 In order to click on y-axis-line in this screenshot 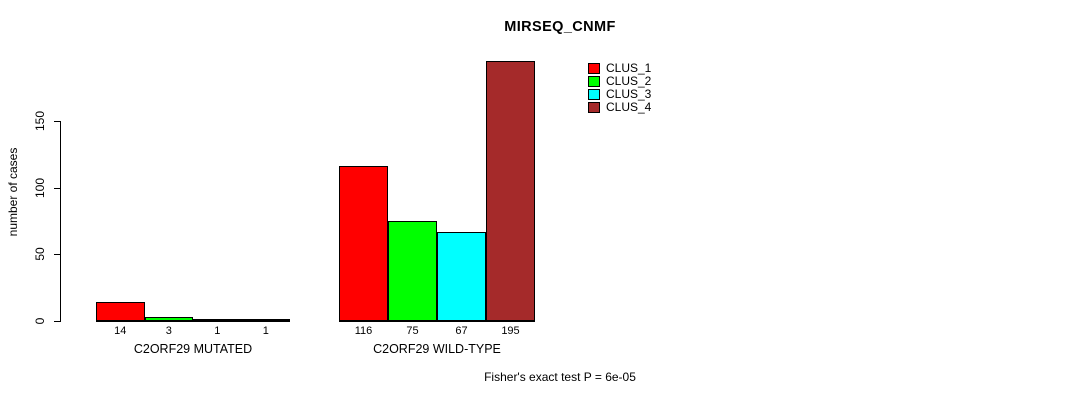, I will do `click(60, 221)`.